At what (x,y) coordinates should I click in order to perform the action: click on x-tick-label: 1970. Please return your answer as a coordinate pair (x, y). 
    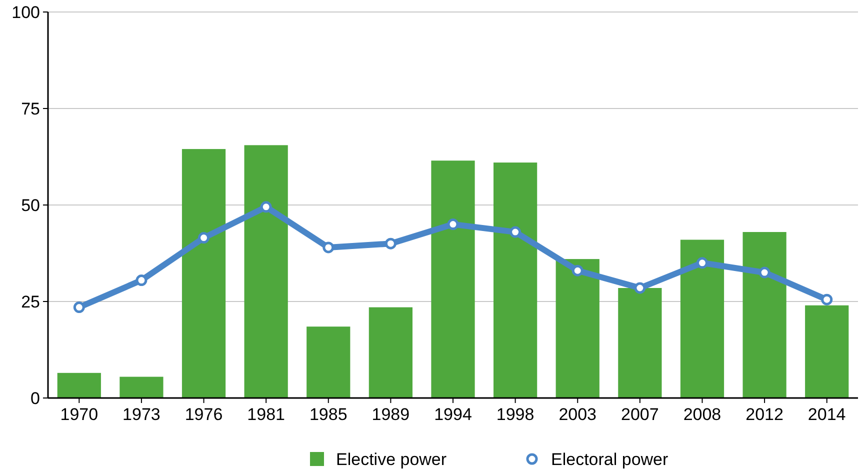
    Looking at the image, I should click on (79, 414).